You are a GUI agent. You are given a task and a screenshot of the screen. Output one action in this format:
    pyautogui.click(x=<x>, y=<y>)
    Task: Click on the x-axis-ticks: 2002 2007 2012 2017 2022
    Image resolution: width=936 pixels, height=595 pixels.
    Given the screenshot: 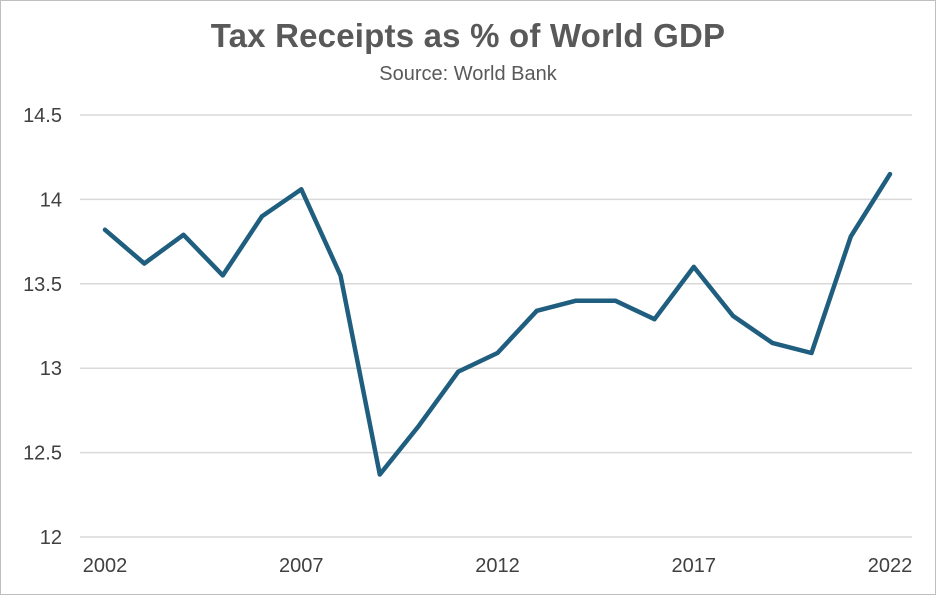 What is the action you would take?
    pyautogui.click(x=498, y=566)
    